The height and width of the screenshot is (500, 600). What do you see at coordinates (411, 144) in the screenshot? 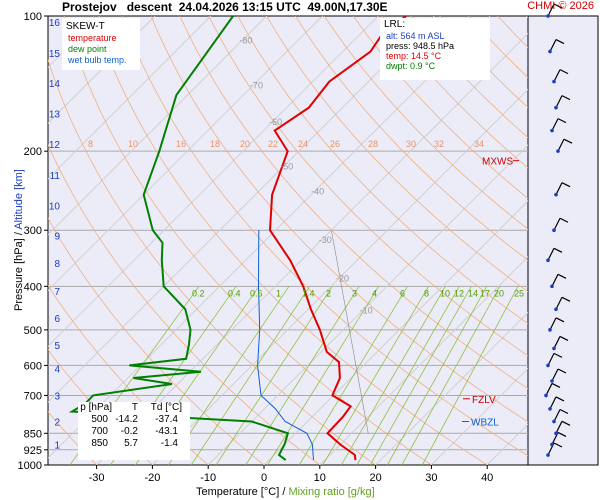
I see `dry-adiabat-label: 30` at bounding box center [411, 144].